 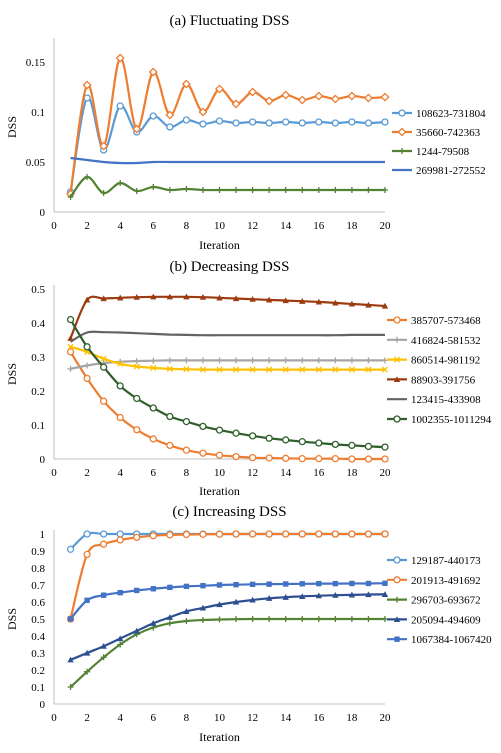 What do you see at coordinates (219, 491) in the screenshot?
I see `x-axis-label: Iteration` at bounding box center [219, 491].